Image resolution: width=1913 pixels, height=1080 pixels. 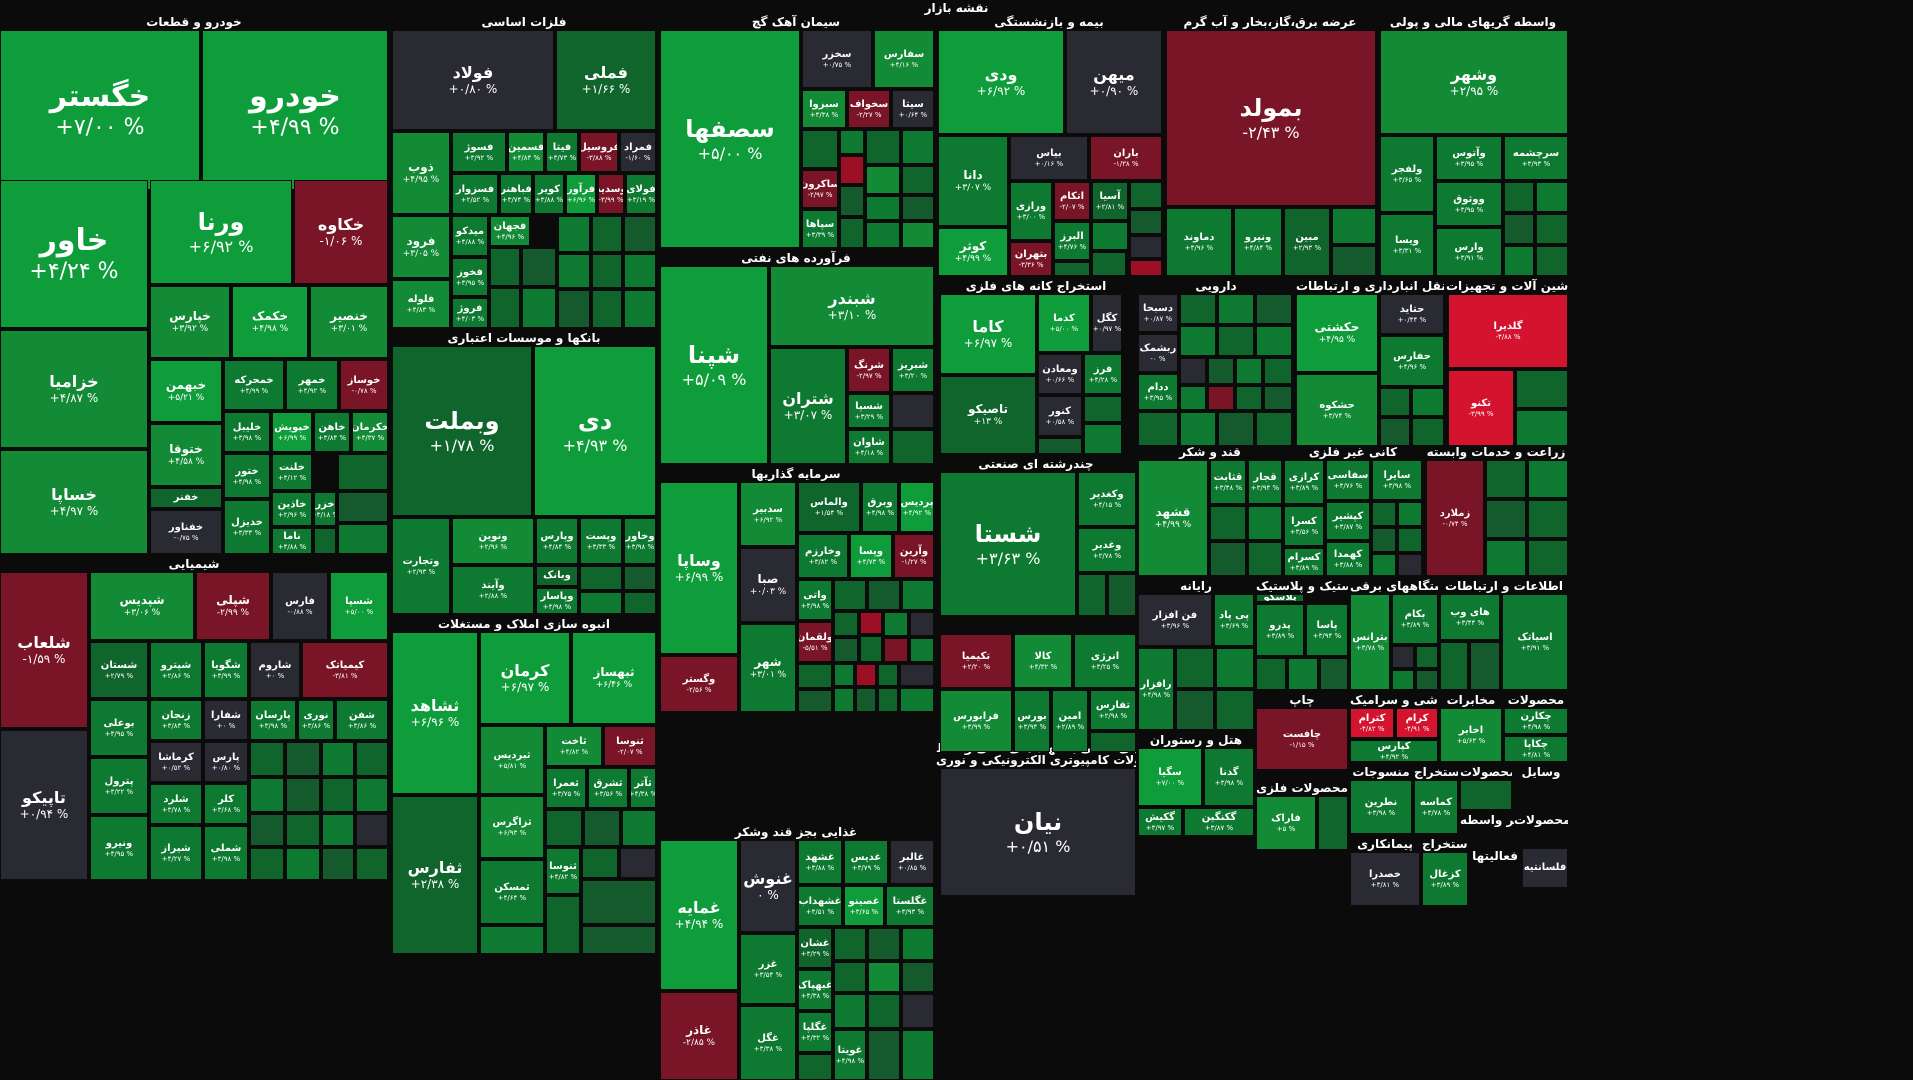 I want to click on stock-tile: وگستر -۲/۵۶ %, so click(x=699, y=684).